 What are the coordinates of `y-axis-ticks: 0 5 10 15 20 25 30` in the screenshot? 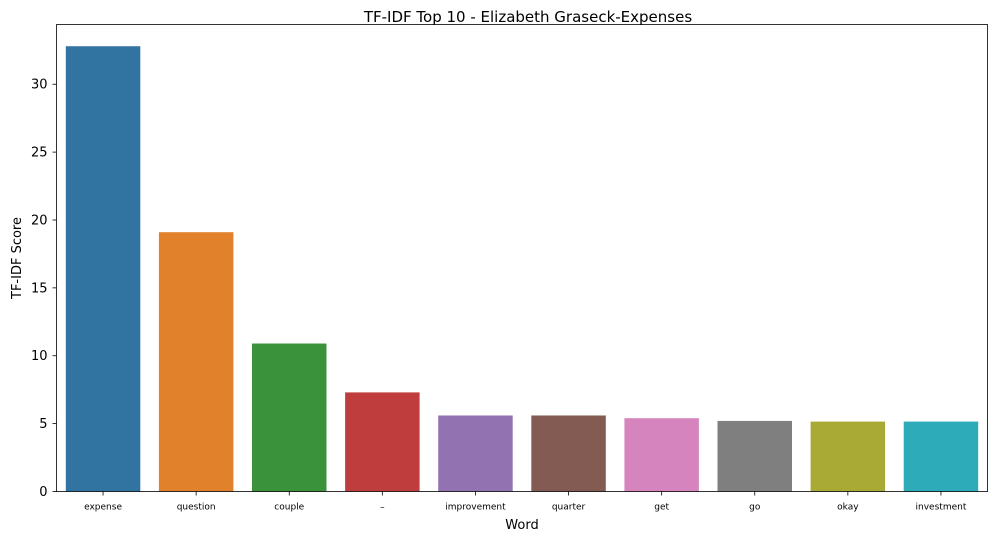 It's located at (44, 289).